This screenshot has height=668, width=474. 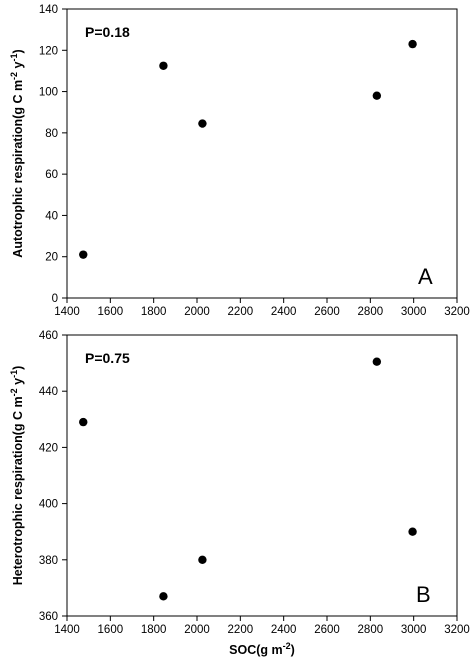 I want to click on p-value-annotation: P=0.18, so click(x=107, y=32).